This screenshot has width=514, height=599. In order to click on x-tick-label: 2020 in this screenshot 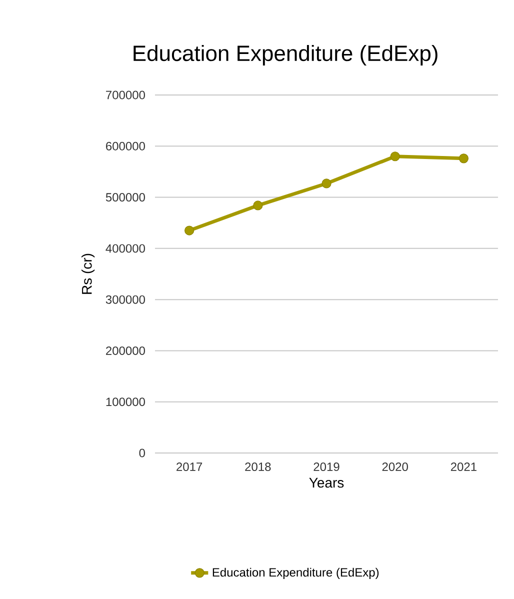, I will do `click(395, 467)`.